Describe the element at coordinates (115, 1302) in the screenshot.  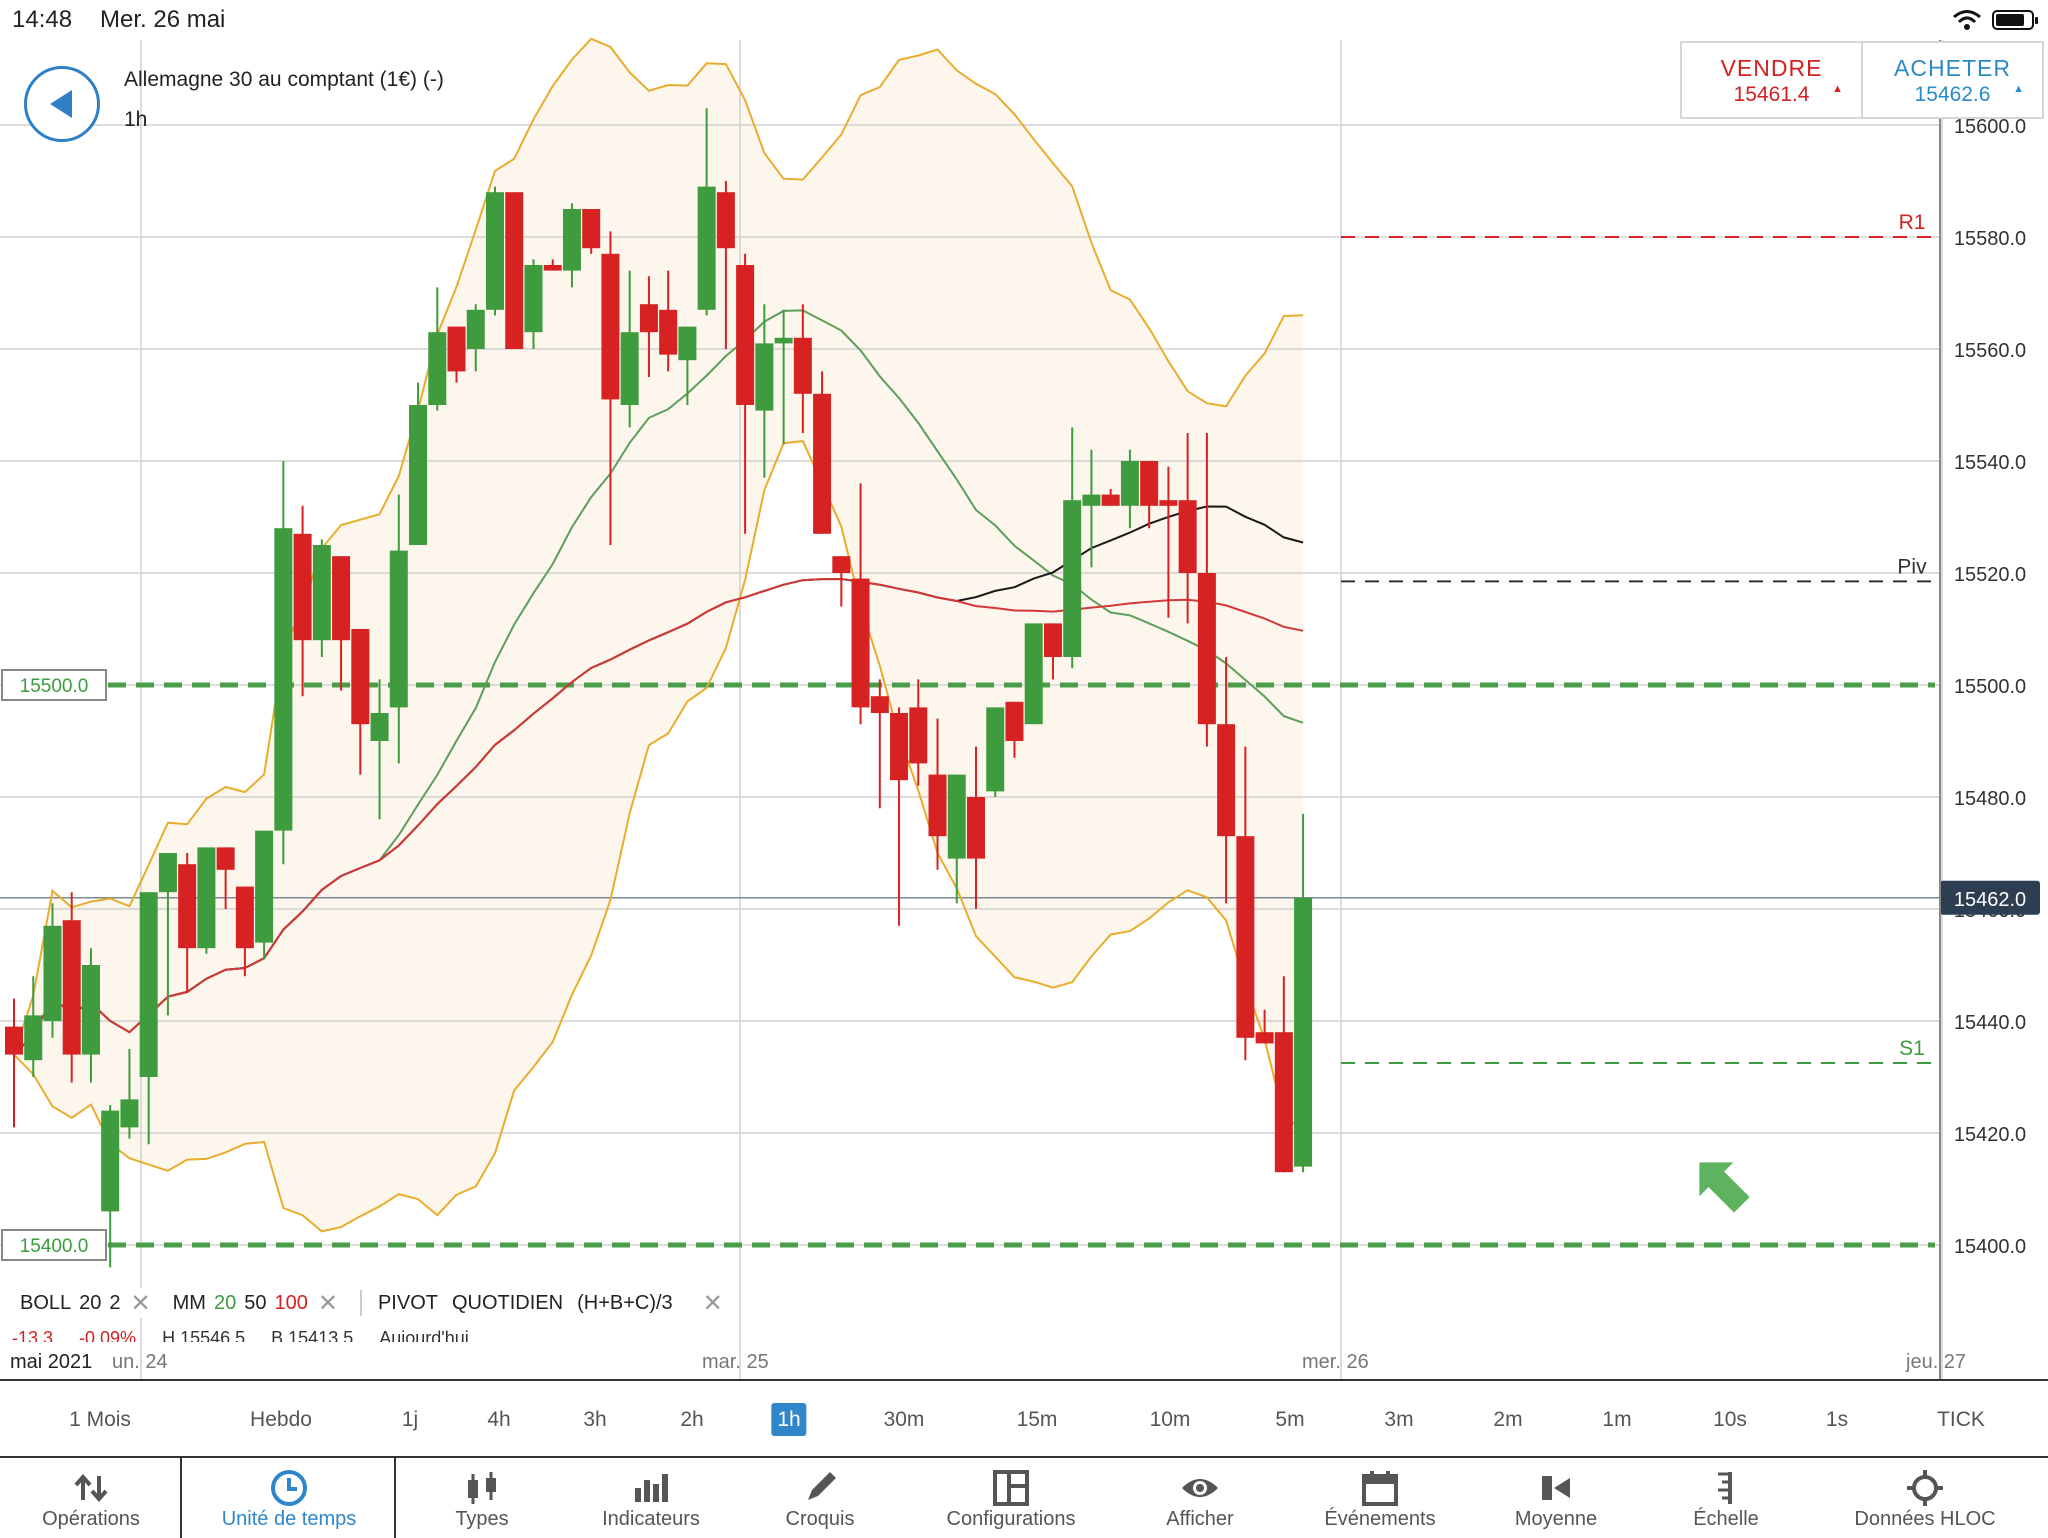
I see `boll-dev: 2` at that location.